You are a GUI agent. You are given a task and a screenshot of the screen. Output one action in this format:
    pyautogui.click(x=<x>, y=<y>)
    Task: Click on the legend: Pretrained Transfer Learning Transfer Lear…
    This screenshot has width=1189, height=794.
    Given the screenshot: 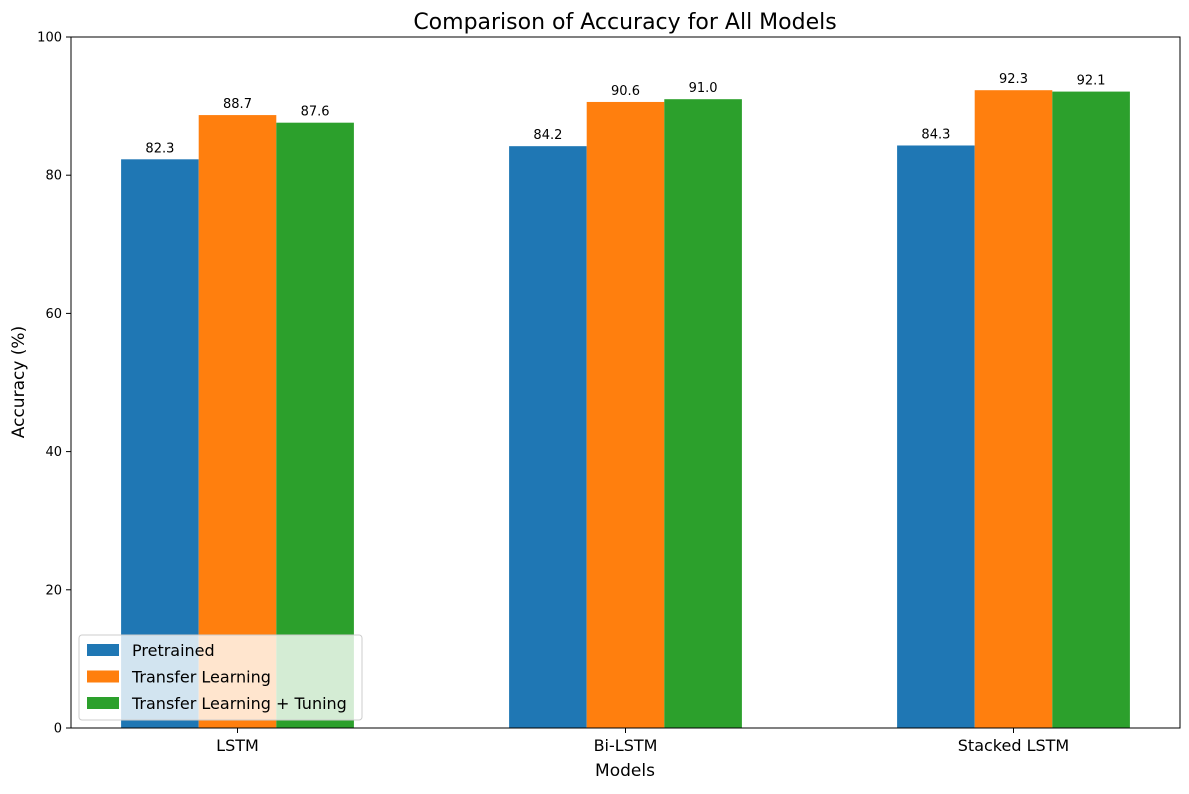 What is the action you would take?
    pyautogui.click(x=220, y=677)
    